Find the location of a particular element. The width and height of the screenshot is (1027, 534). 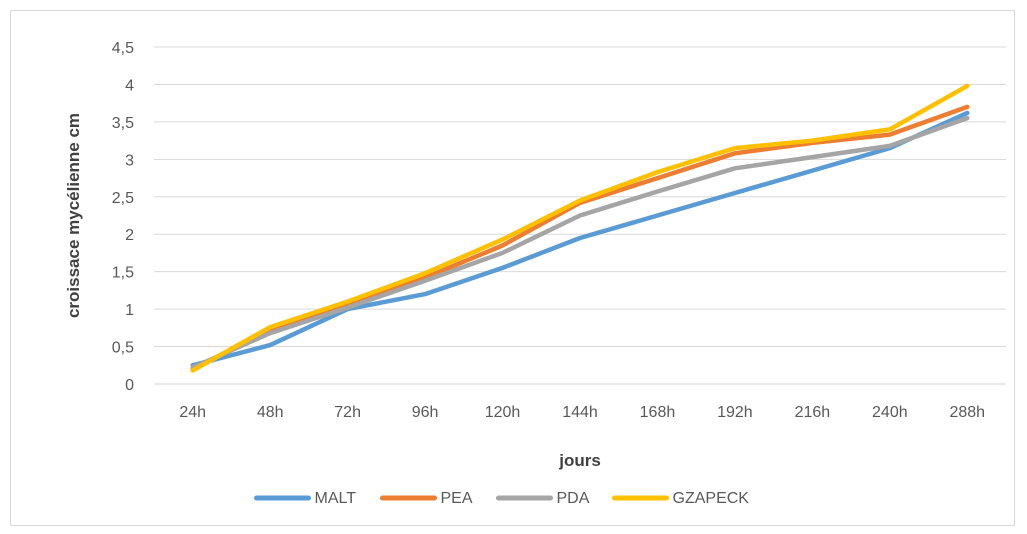

y-tick-label: 3,5 is located at coordinates (123, 123).